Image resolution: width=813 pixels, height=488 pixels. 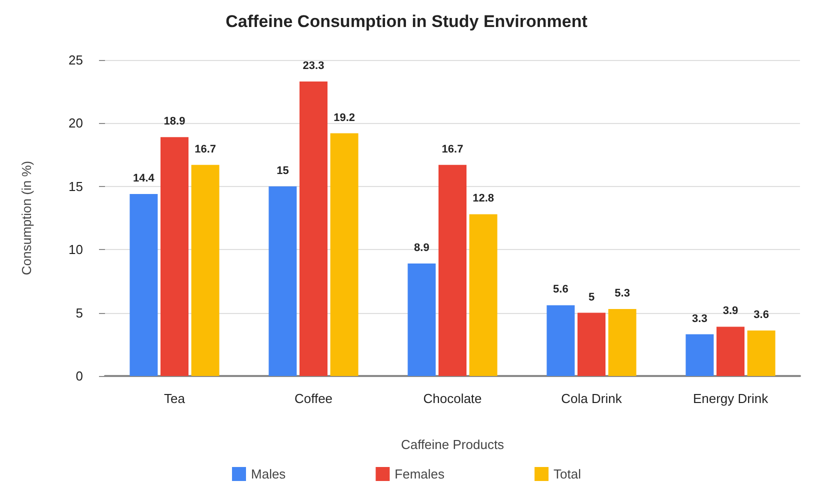 What do you see at coordinates (282, 170) in the screenshot?
I see `data-label: 15` at bounding box center [282, 170].